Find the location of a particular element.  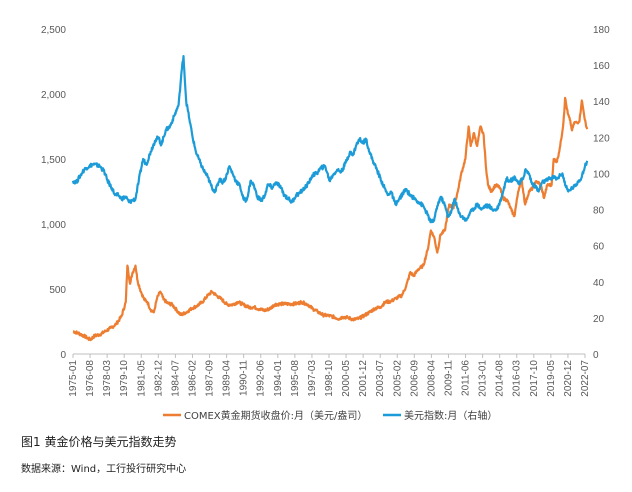

x-tick-label: 1975-01 is located at coordinates (73, 378).